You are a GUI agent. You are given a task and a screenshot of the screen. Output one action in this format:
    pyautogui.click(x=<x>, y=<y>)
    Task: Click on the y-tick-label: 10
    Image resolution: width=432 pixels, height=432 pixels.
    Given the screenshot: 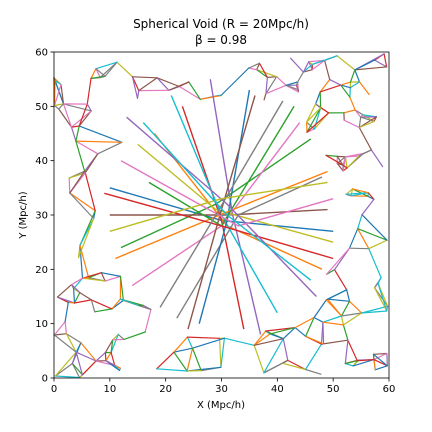 What is the action you would take?
    pyautogui.click(x=41, y=324)
    